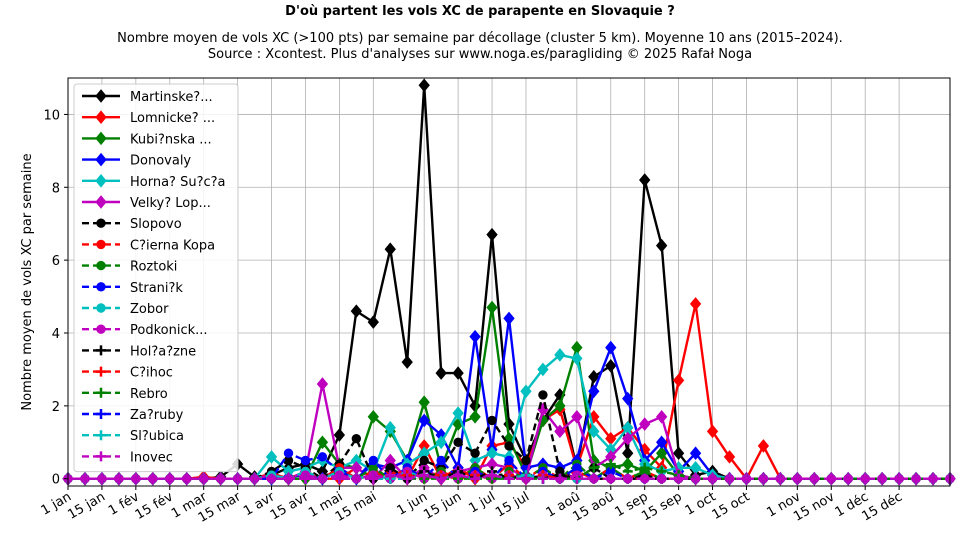 The image size is (960, 540). I want to click on y-tick-label: 2, so click(56, 407).